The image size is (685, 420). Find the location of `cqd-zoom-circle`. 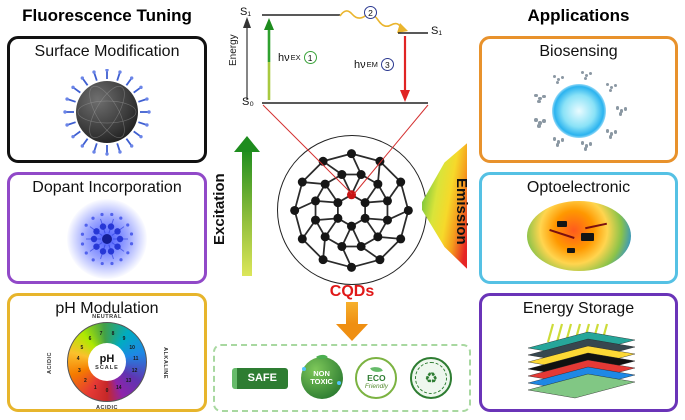

cqd-zoom-circle is located at coordinates (352, 210).